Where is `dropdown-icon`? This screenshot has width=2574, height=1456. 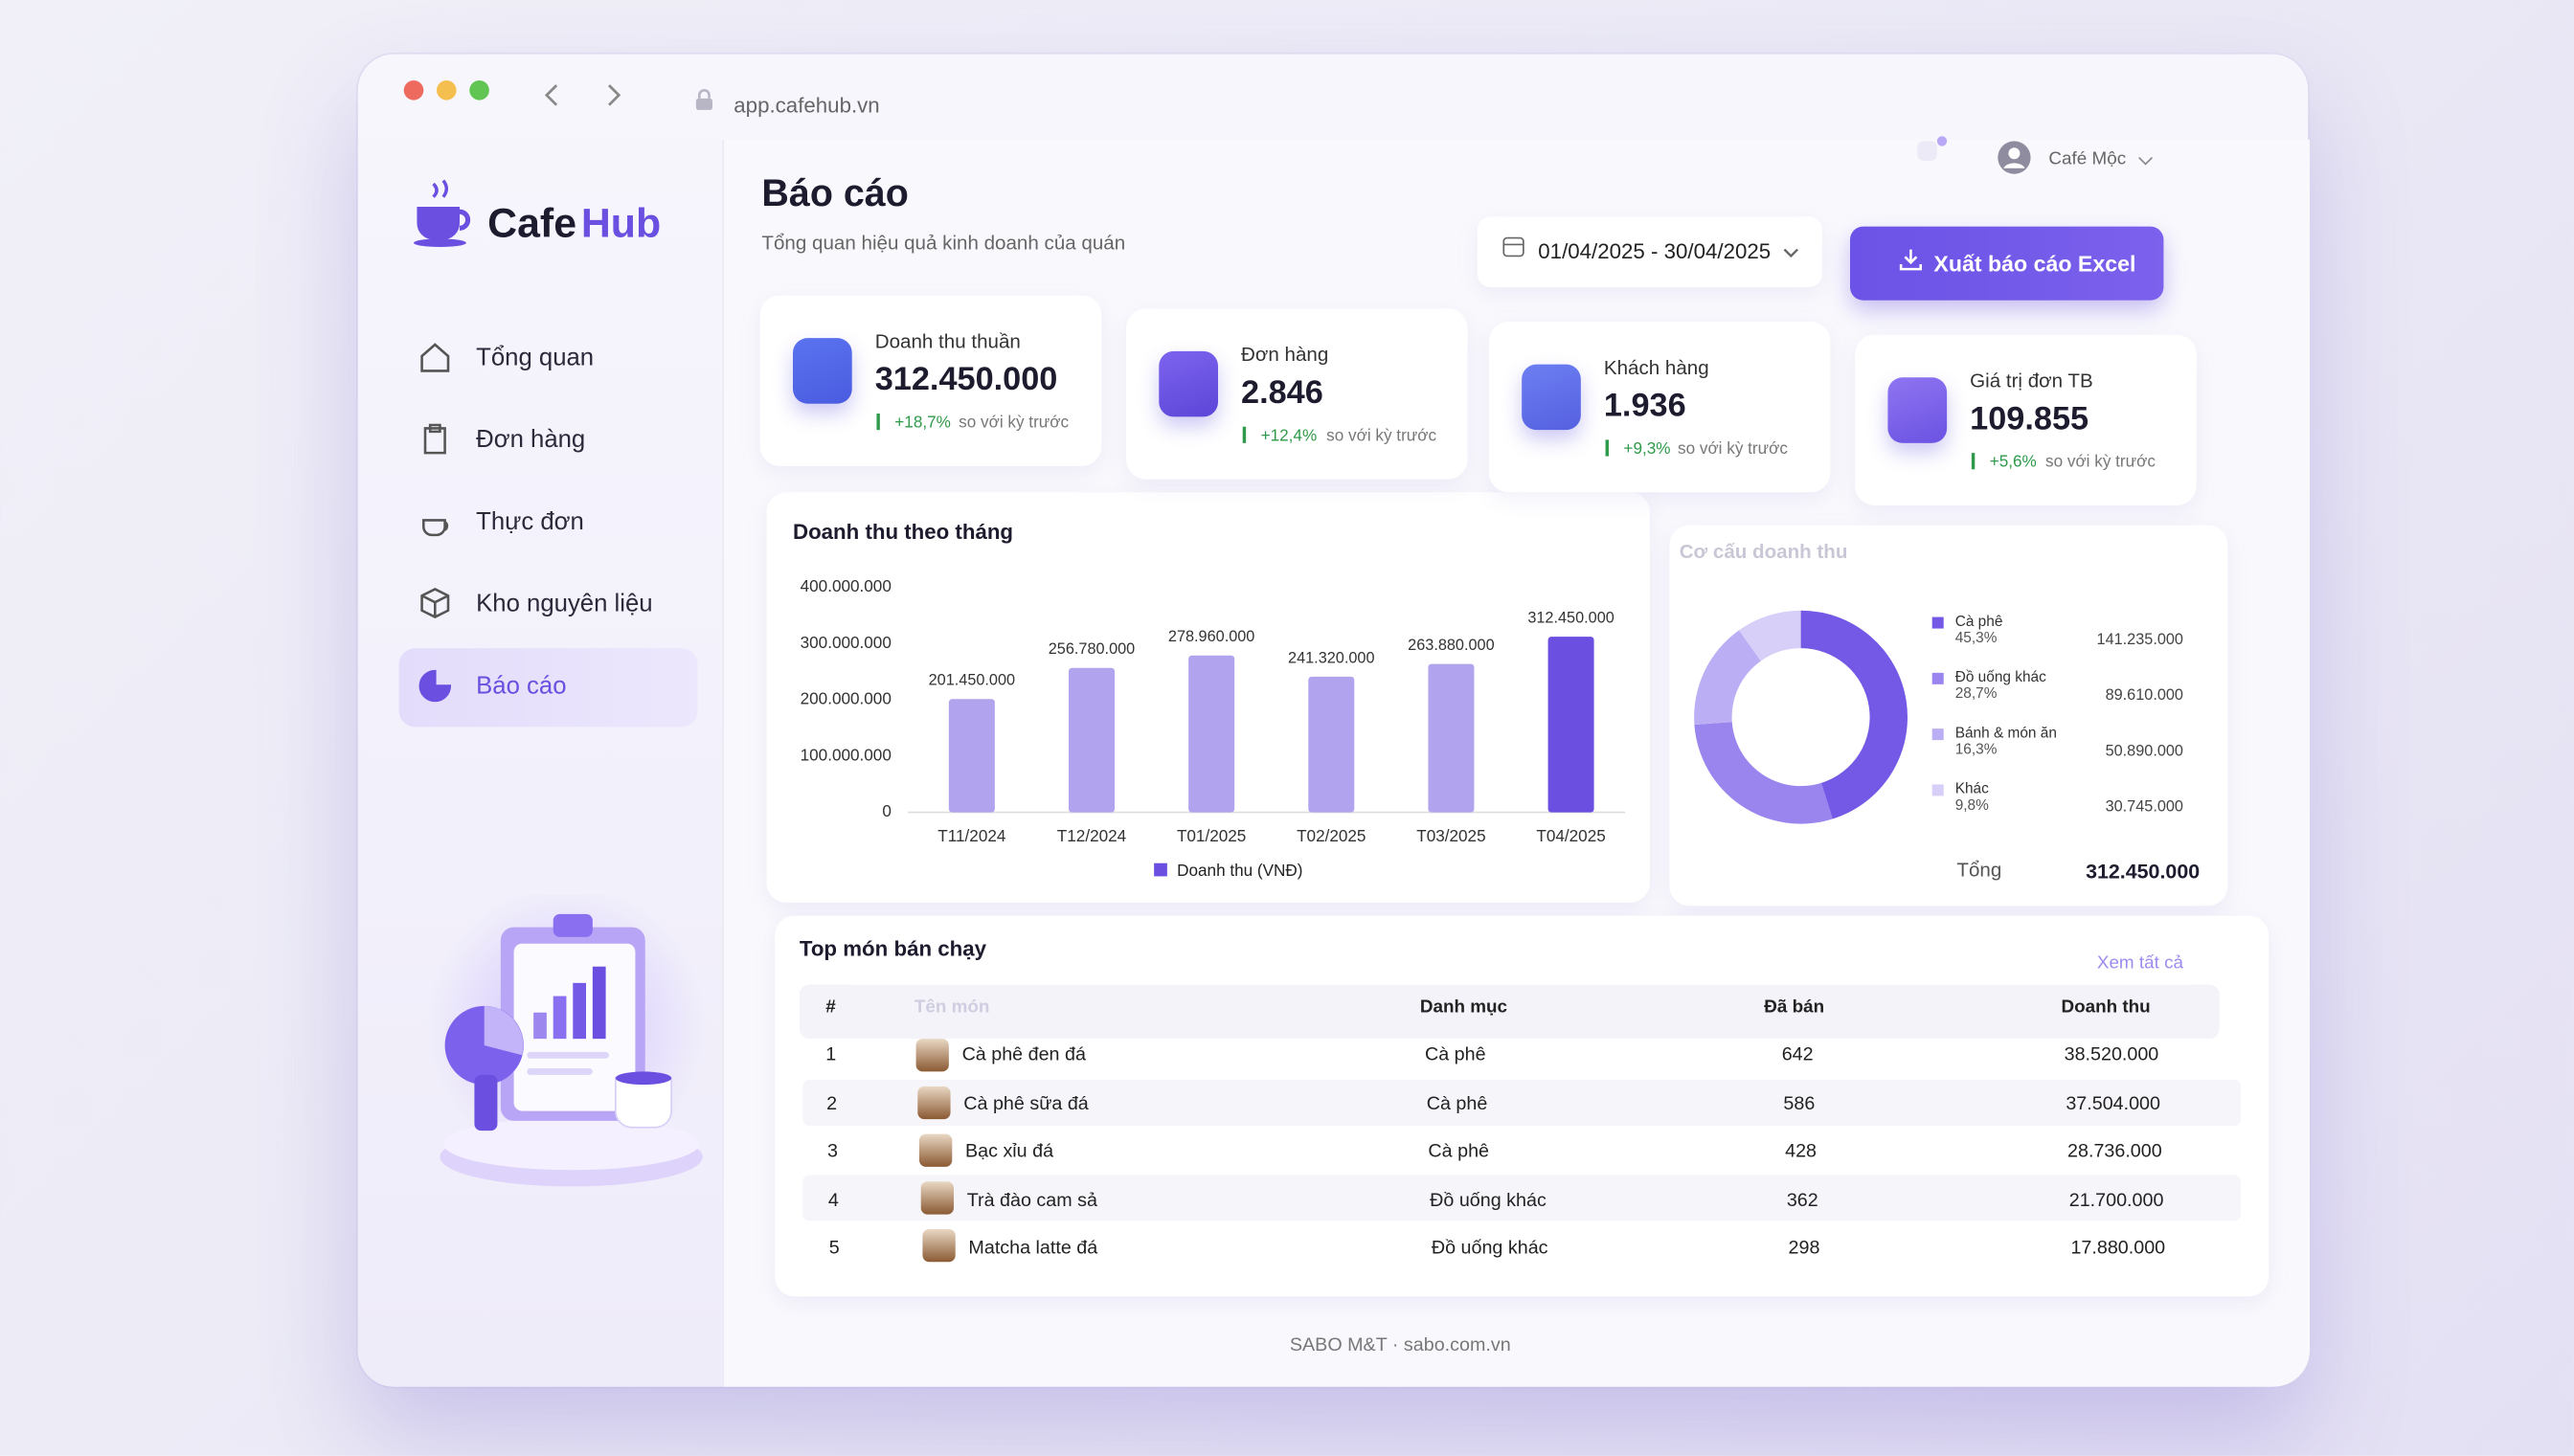
dropdown-icon is located at coordinates (1790, 253).